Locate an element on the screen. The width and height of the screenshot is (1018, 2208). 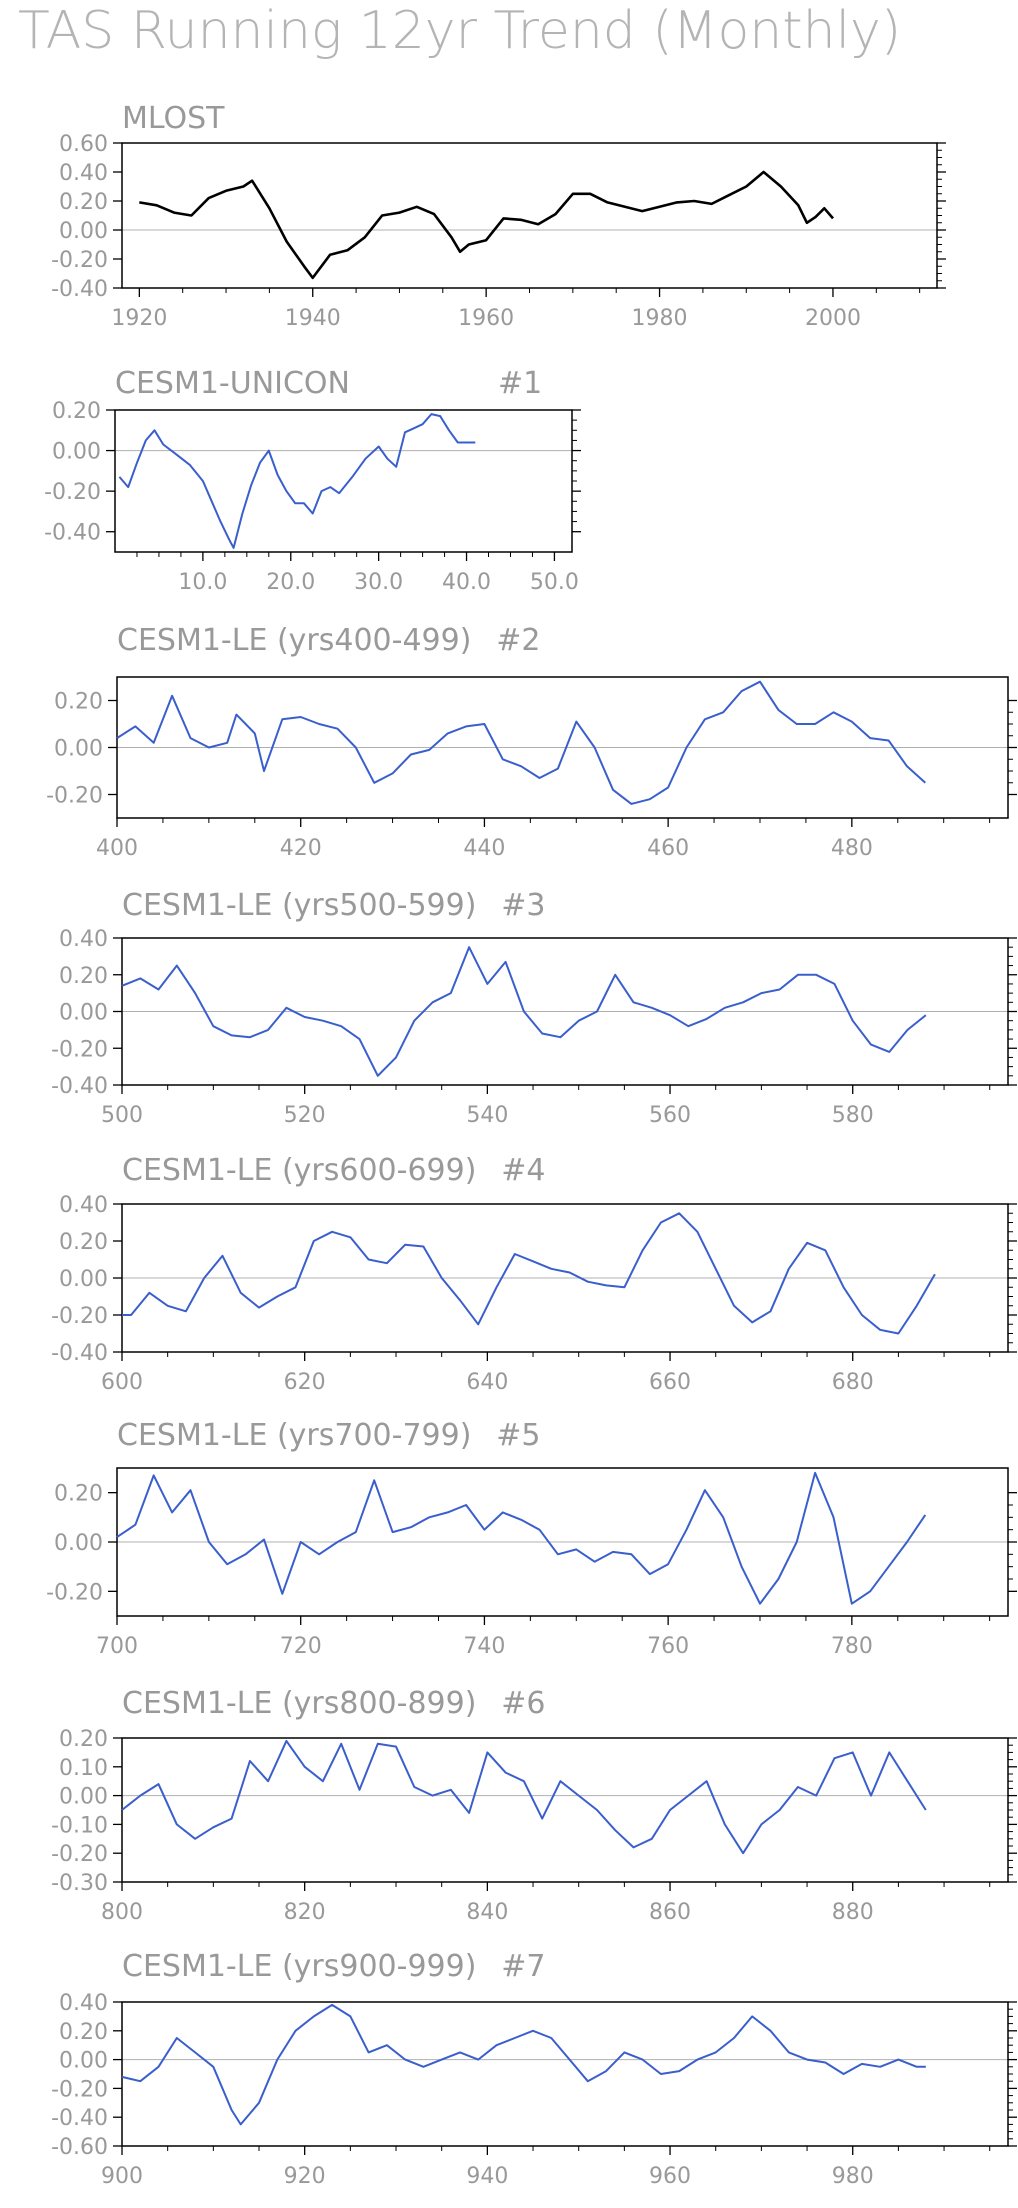
chart-0-xtick-label: 1920 is located at coordinates (139, 318).